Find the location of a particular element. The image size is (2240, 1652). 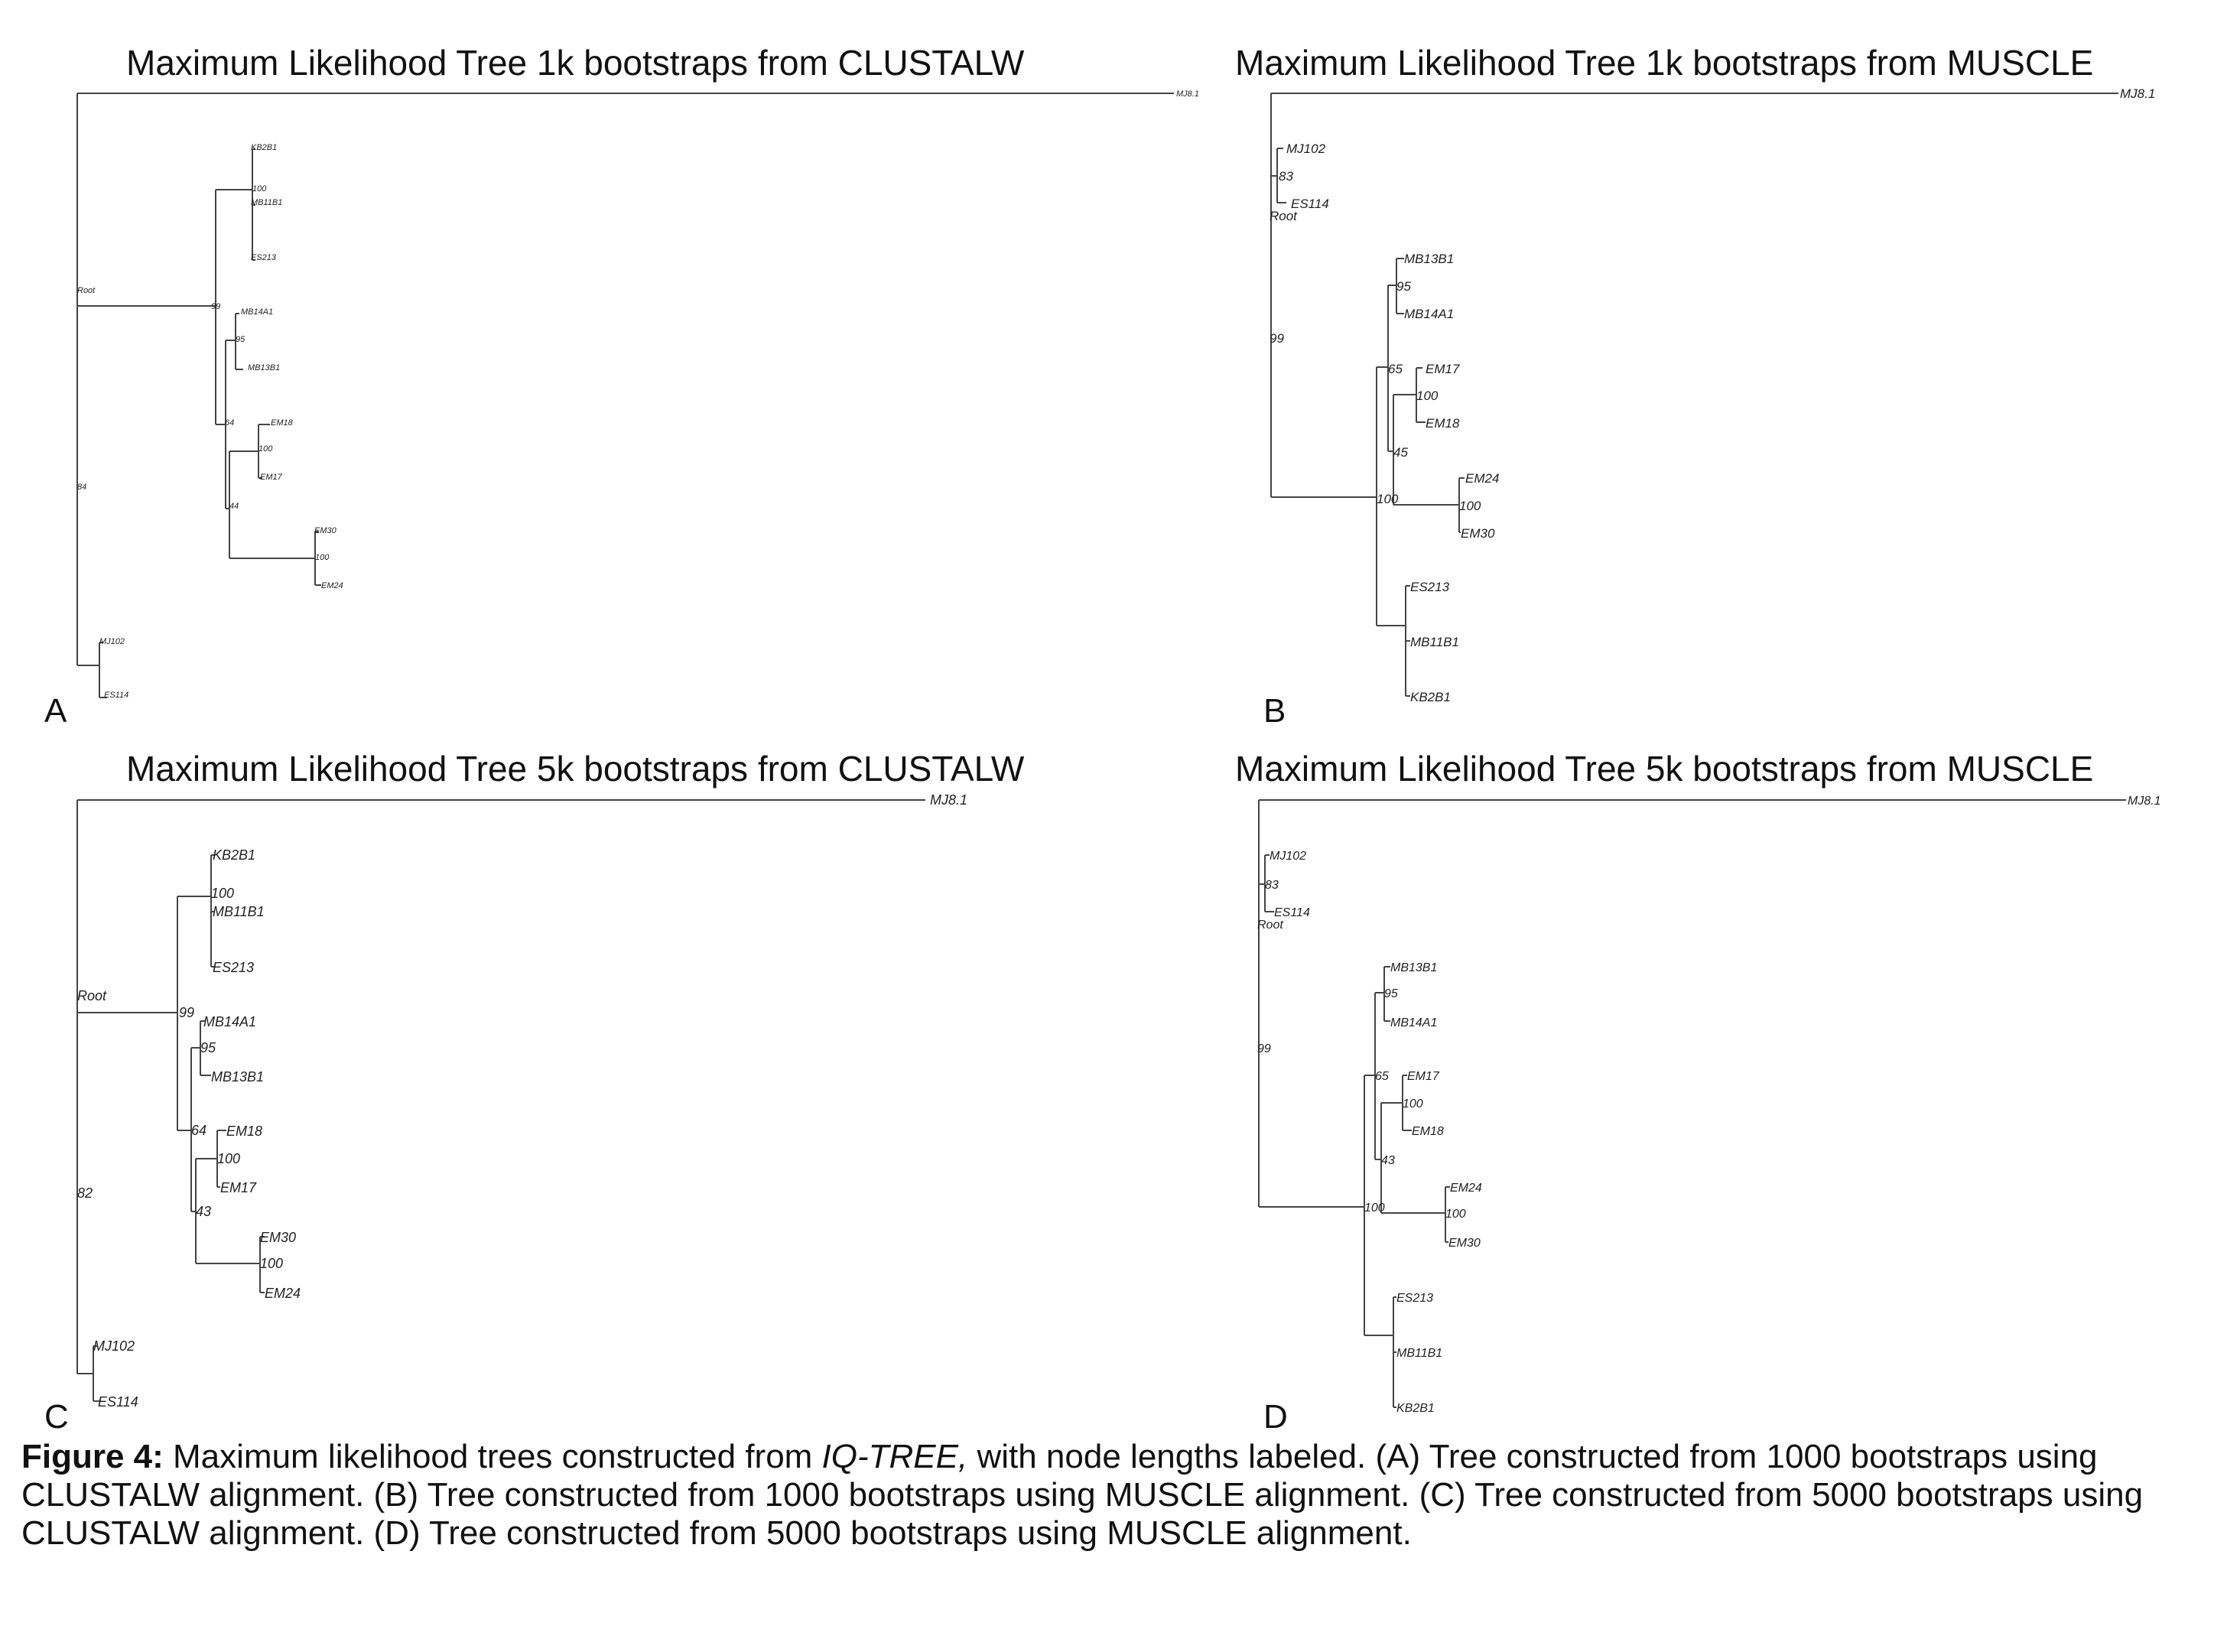

node-label: 84 is located at coordinates (81, 487).